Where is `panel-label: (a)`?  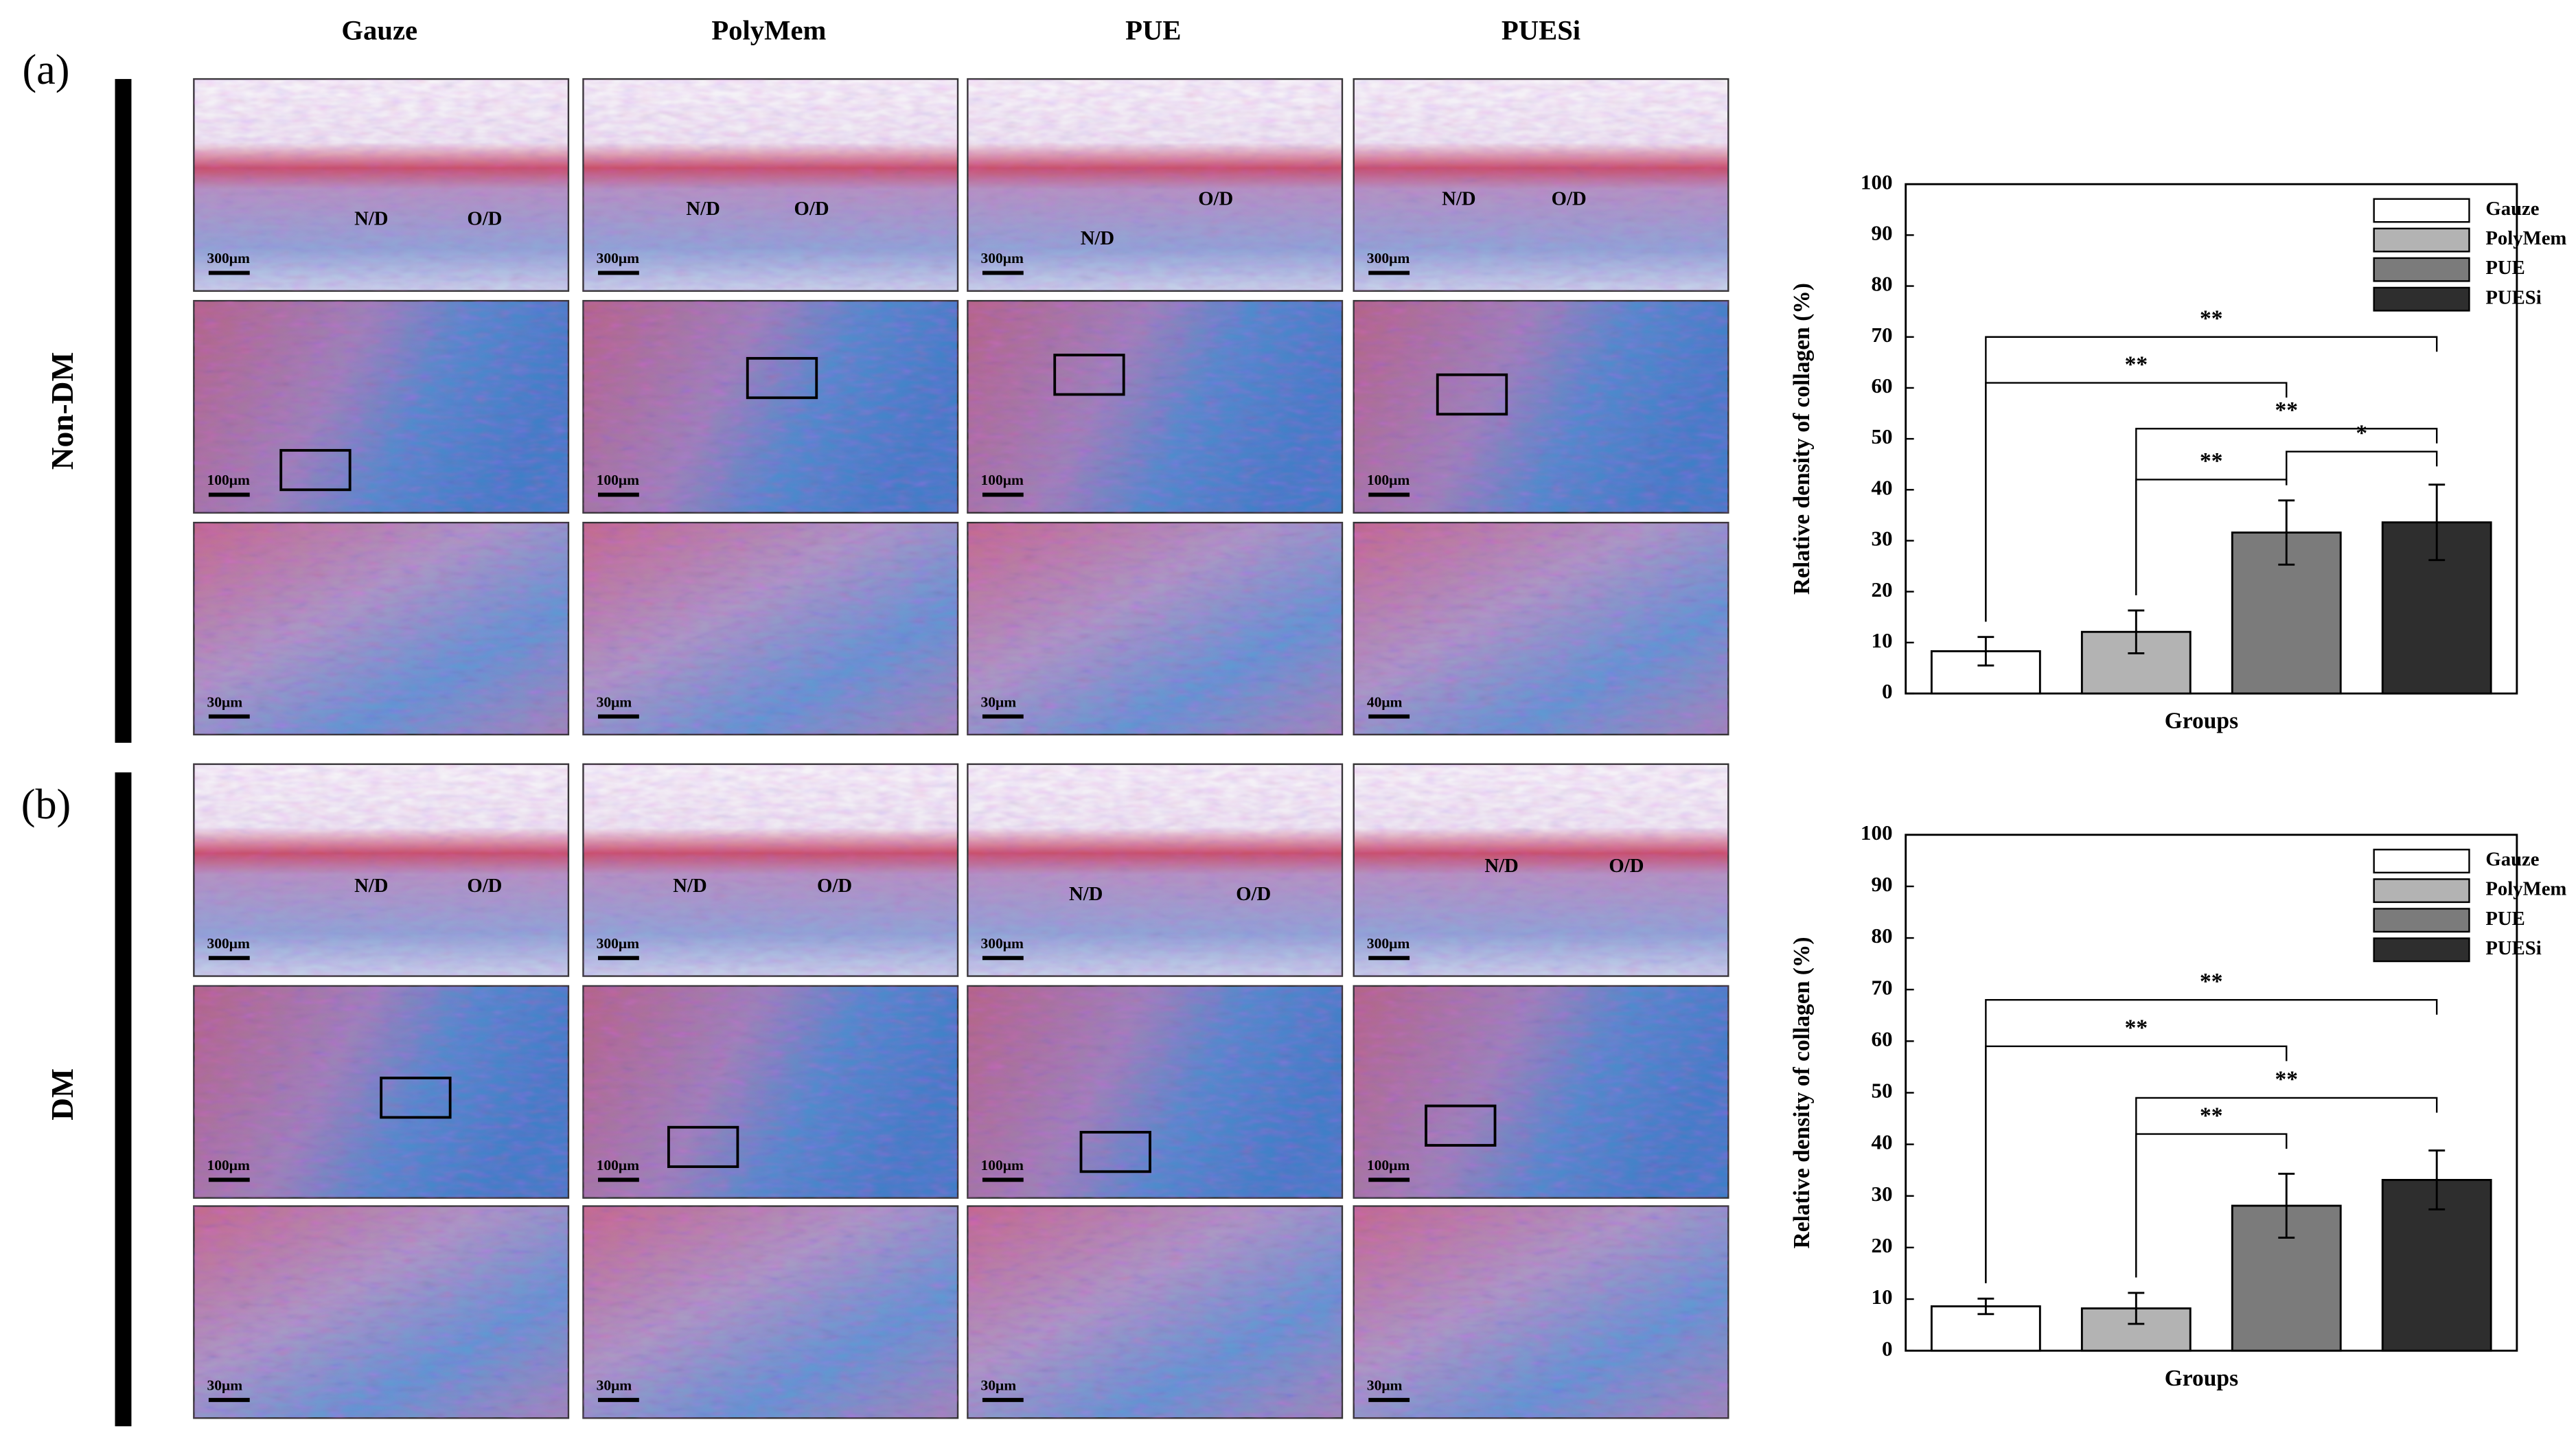 panel-label: (a) is located at coordinates (45, 70).